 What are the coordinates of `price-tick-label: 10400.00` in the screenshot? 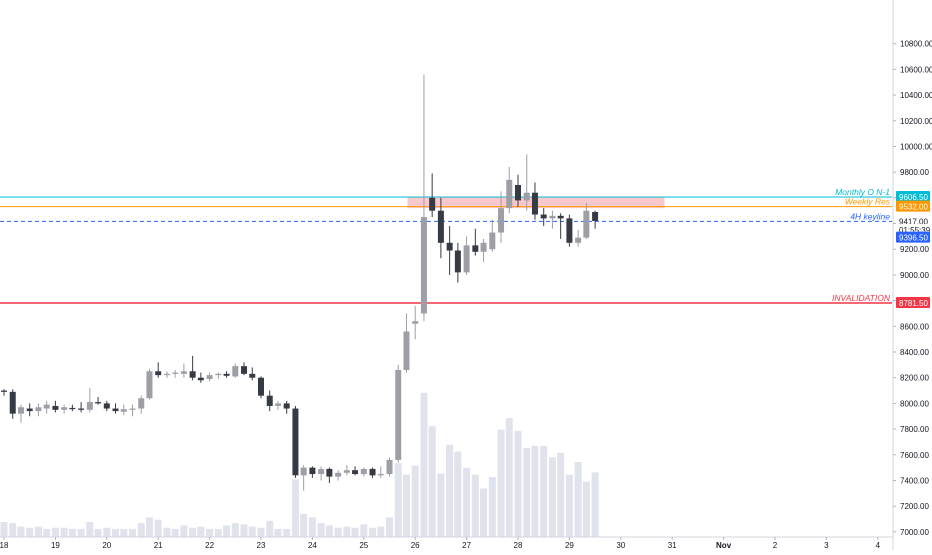 It's located at (916, 95).